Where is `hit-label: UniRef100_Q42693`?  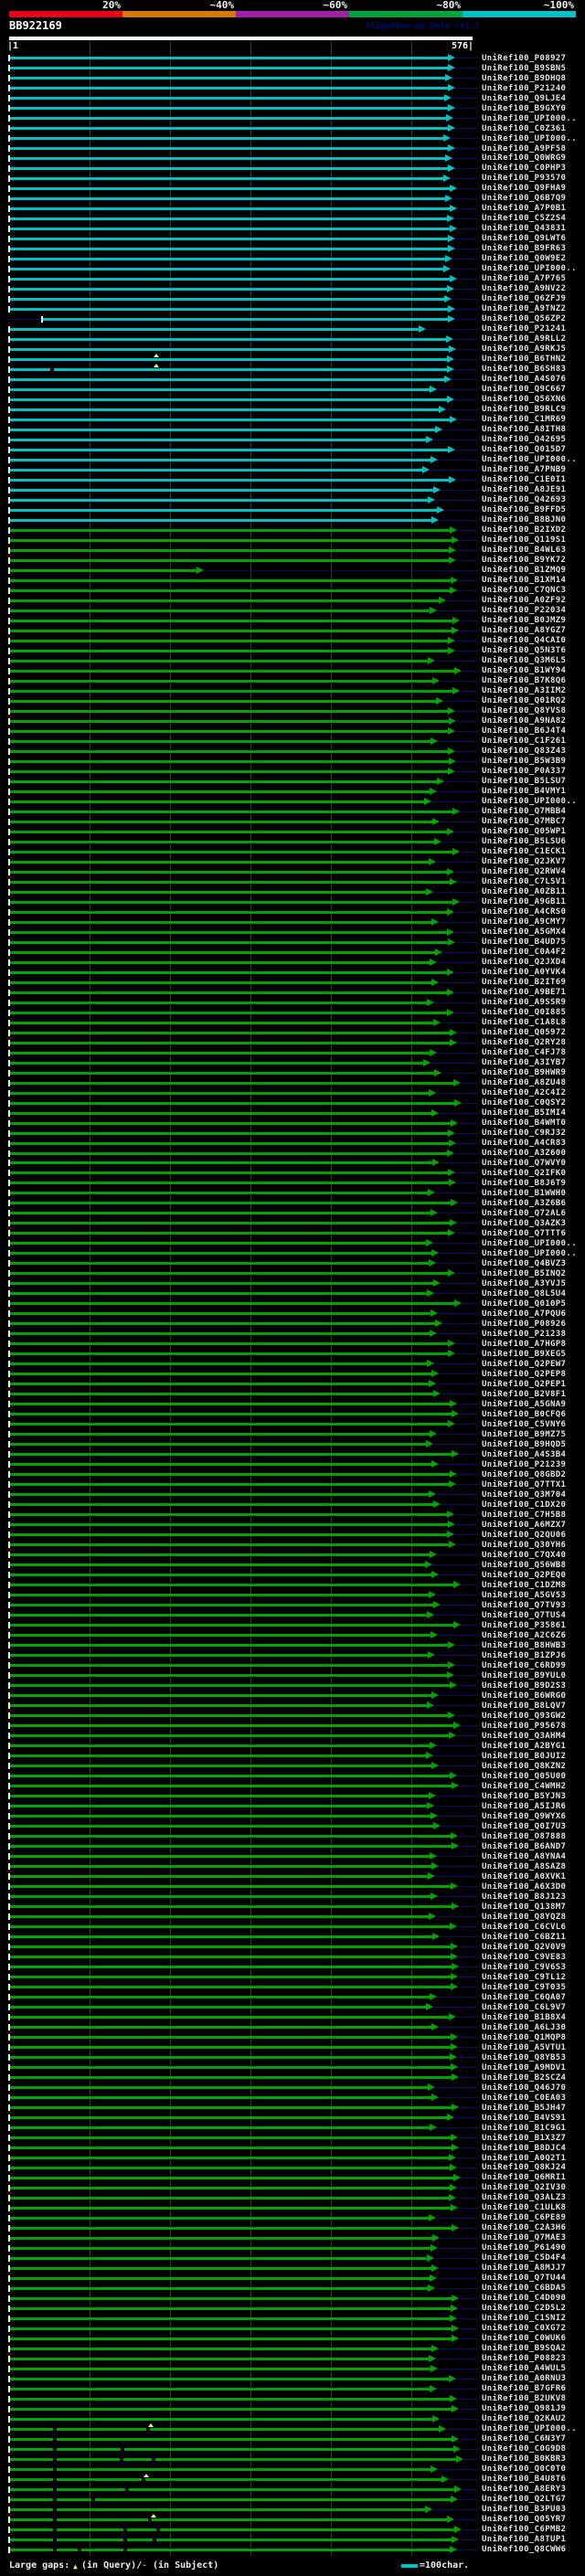 hit-label: UniRef100_Q42693 is located at coordinates (524, 500).